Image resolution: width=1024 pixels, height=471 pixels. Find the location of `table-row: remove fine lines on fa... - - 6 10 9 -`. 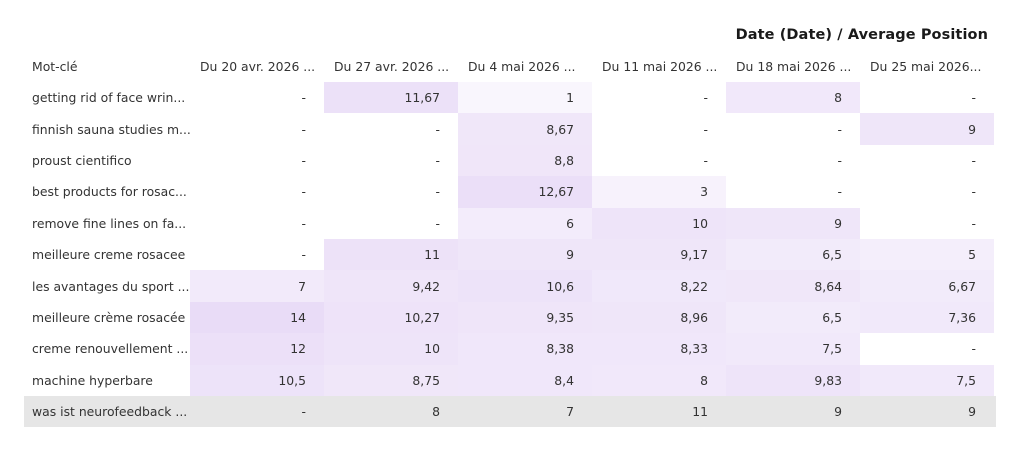

table-row: remove fine lines on fa... - - 6 10 9 - is located at coordinates (510, 223).